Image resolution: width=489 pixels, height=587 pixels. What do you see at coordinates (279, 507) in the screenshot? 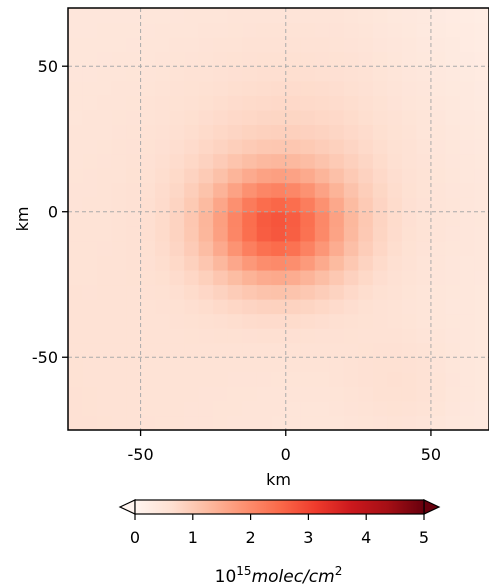
I see `colorbar-gradient` at bounding box center [279, 507].